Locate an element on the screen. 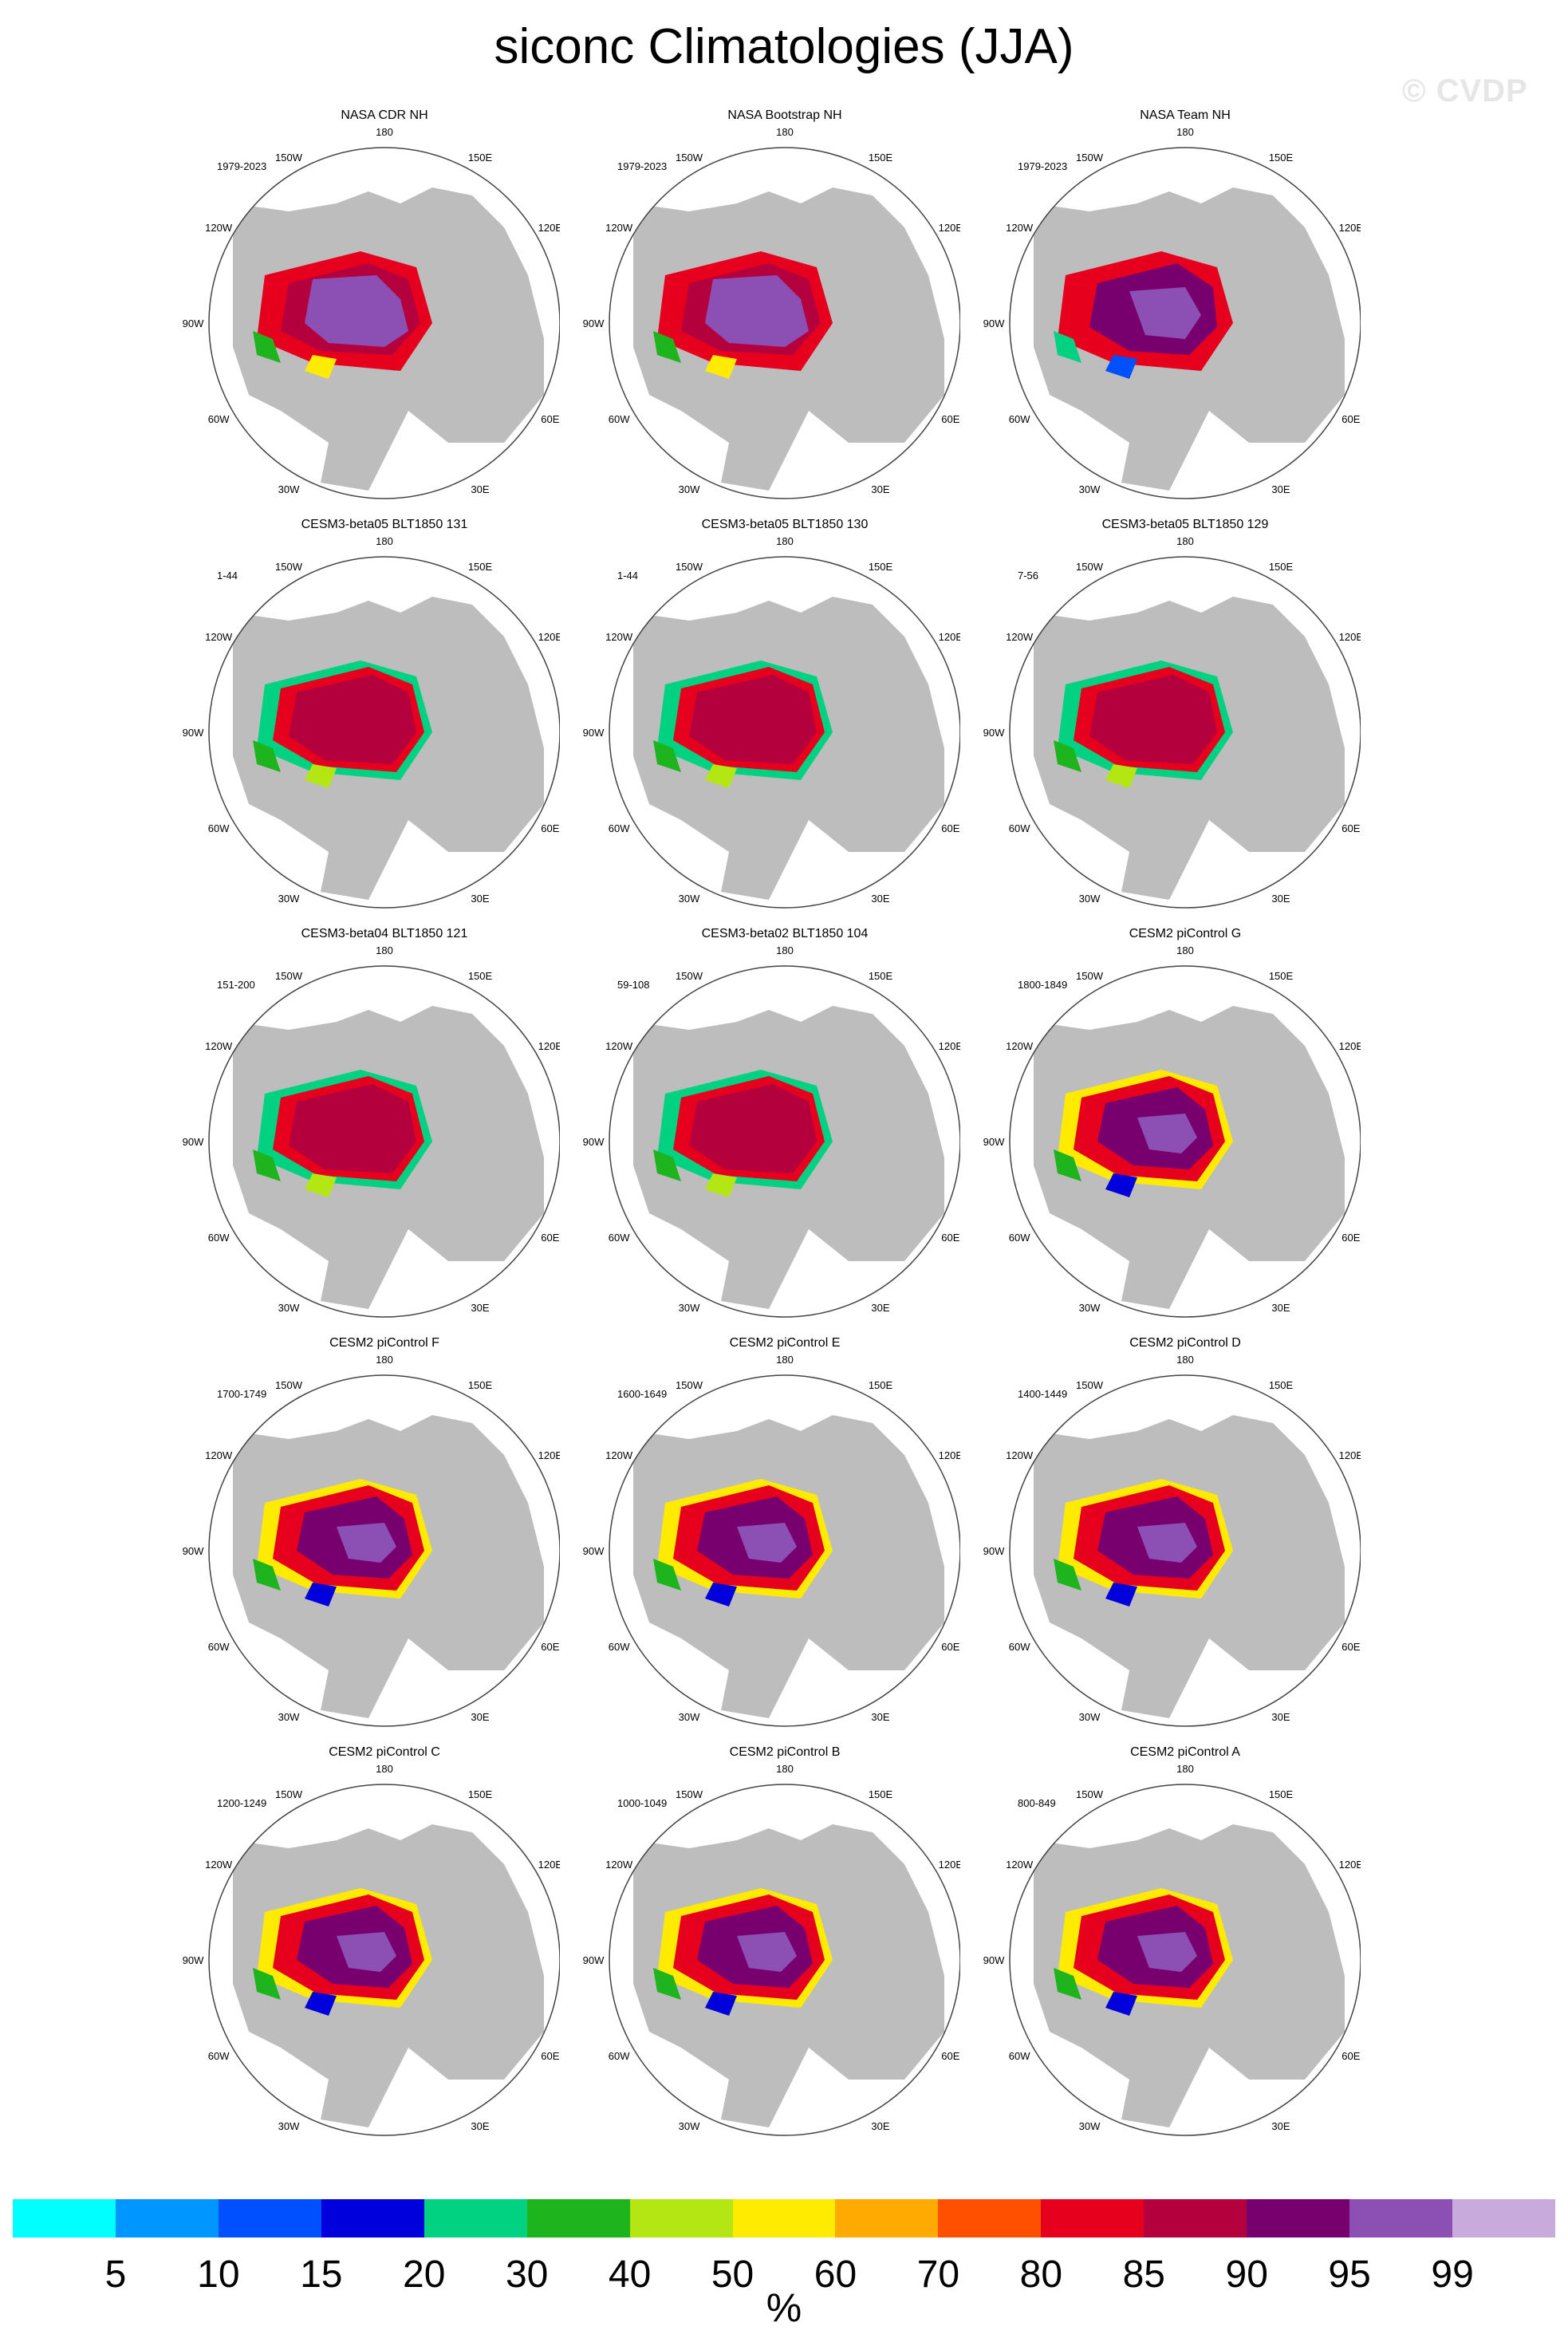 This screenshot has width=1568, height=2338. panel-title: CESM2 piControl D is located at coordinates (1185, 1343).